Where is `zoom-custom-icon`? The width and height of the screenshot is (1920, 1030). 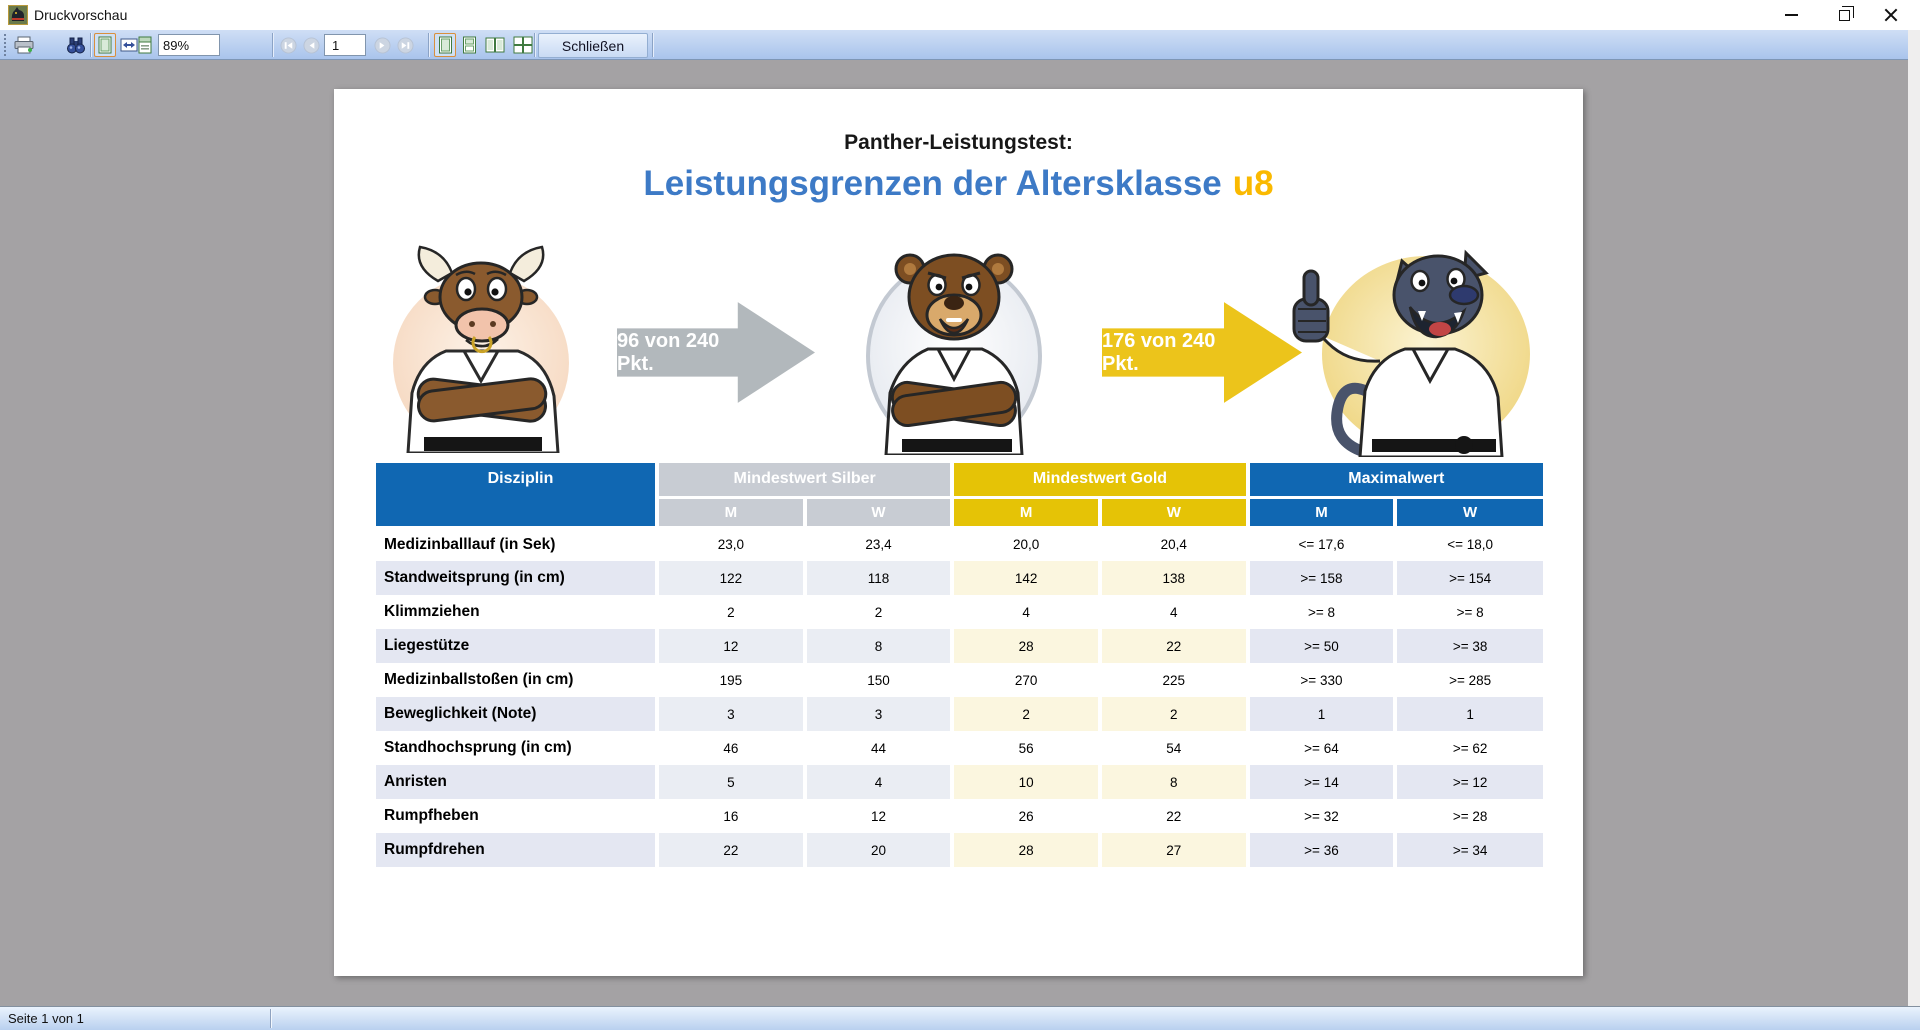
zoom-custom-icon is located at coordinates (145, 45).